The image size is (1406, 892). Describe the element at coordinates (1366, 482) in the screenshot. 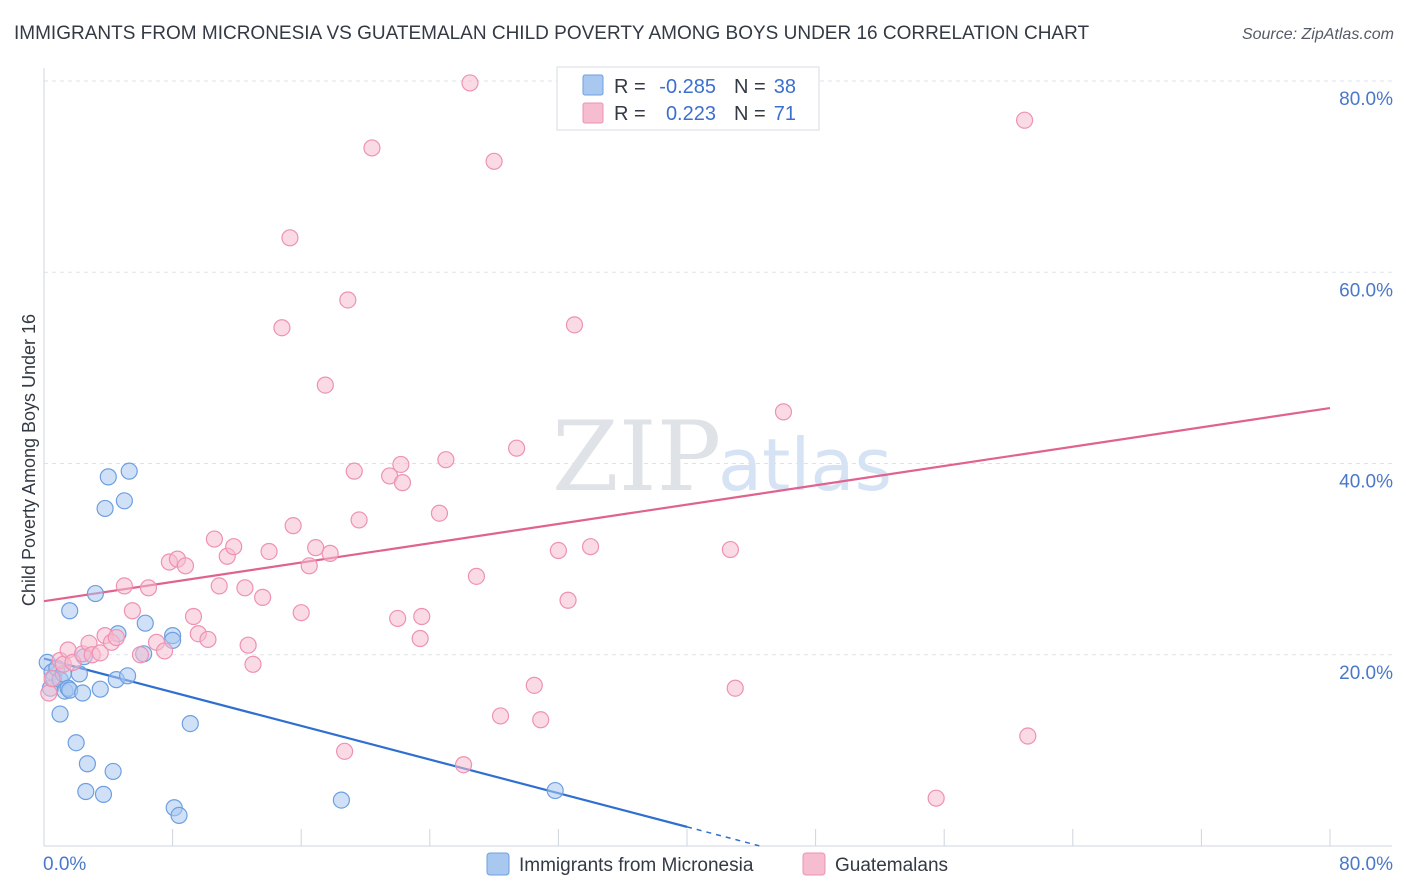

I see `y-tick-label: 40.0%` at that location.